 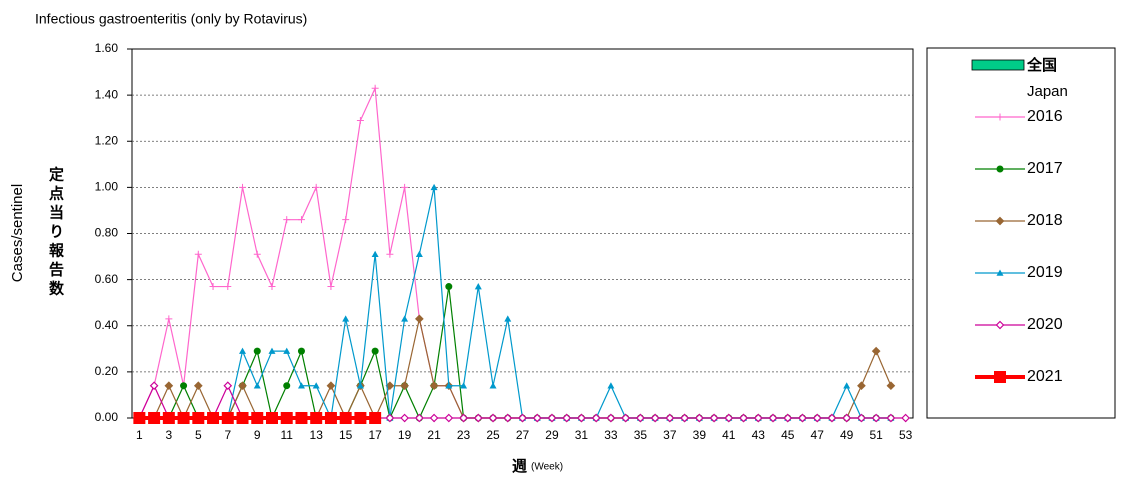 What do you see at coordinates (906, 435) in the screenshot?
I see `x-tick-label: 53` at bounding box center [906, 435].